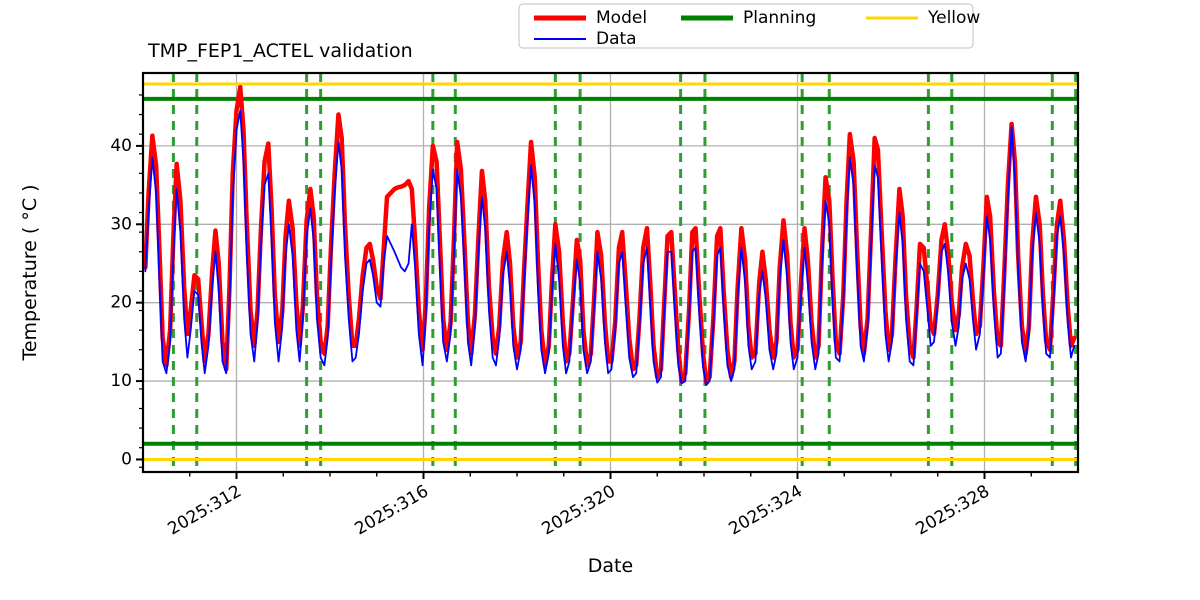 The image size is (1200, 600). What do you see at coordinates (765, 510) in the screenshot?
I see `xtick-label: 2025:324` at bounding box center [765, 510].